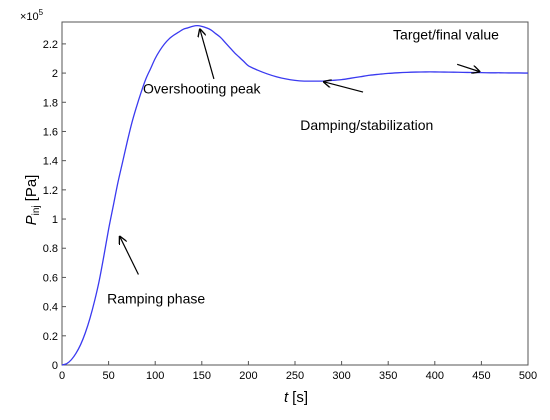  Describe the element at coordinates (50, 162) in the screenshot. I see `y-tick-label: 1.4` at that location.